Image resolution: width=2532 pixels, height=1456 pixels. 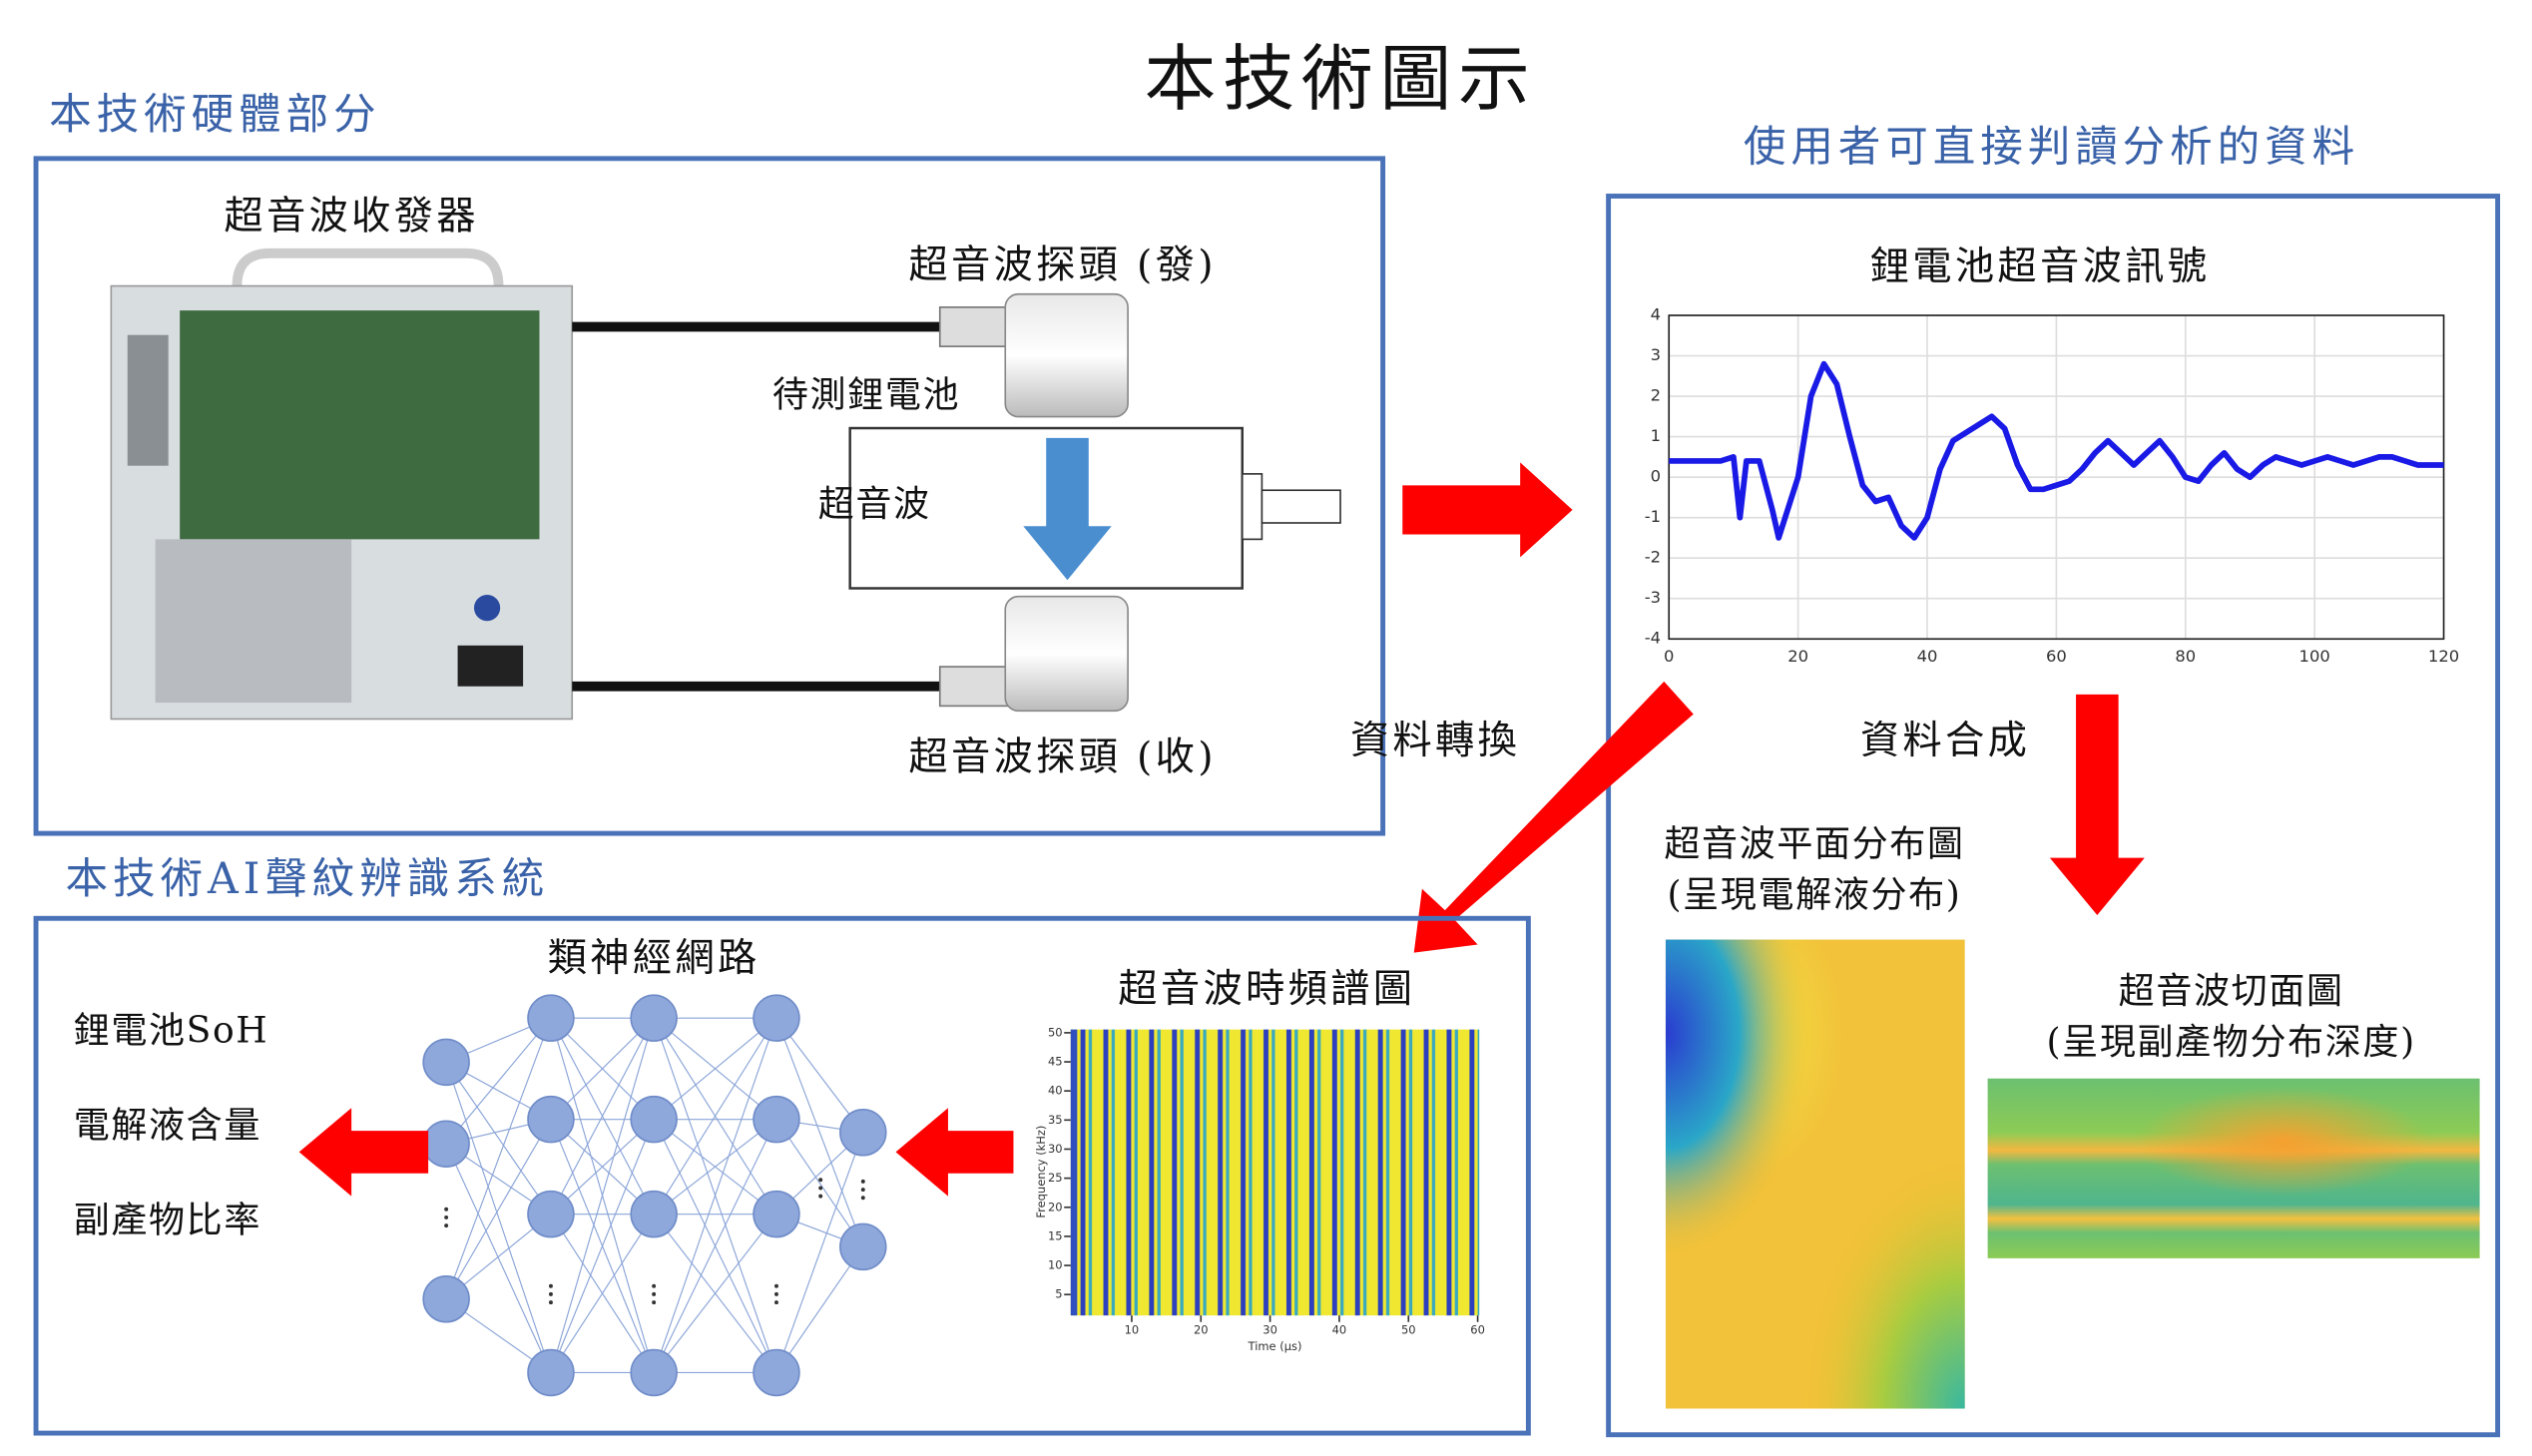 I want to click on section-map, so click(x=2233, y=1168).